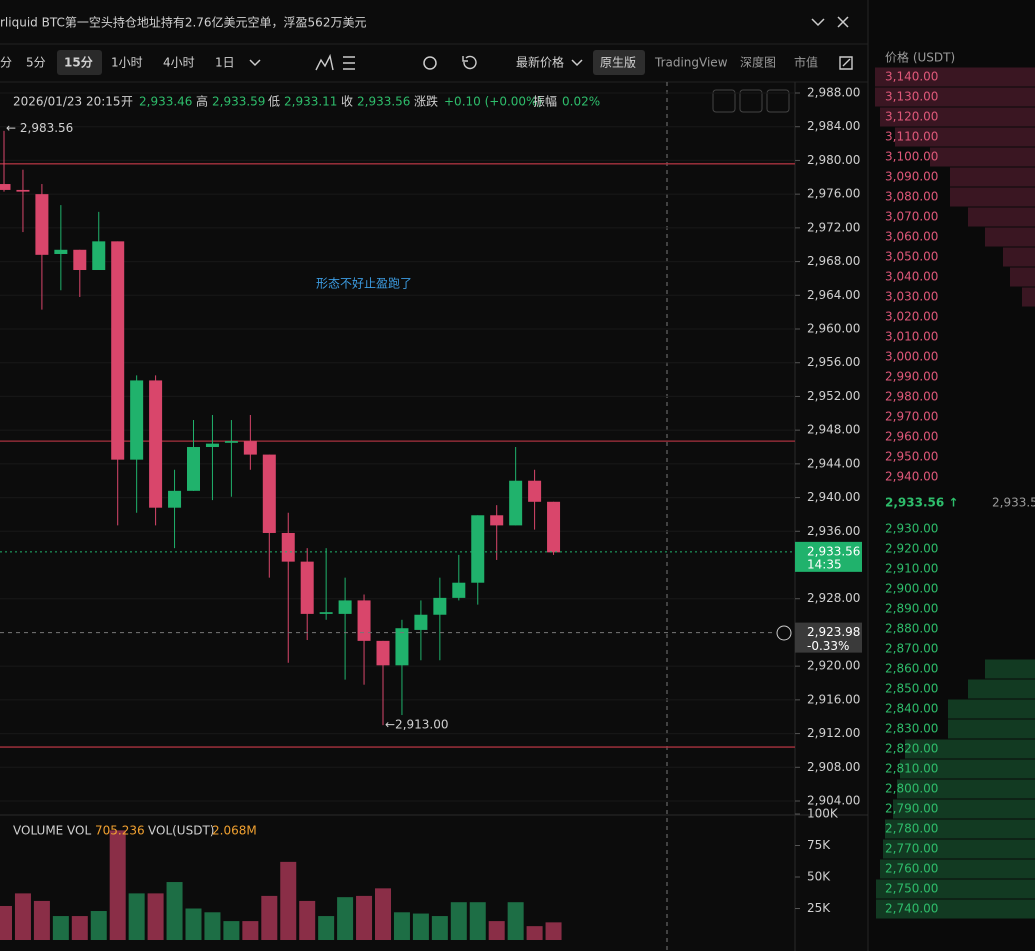 The height and width of the screenshot is (951, 1035). Describe the element at coordinates (833, 551) in the screenshot. I see `last-price-label: 2,933.56` at that location.